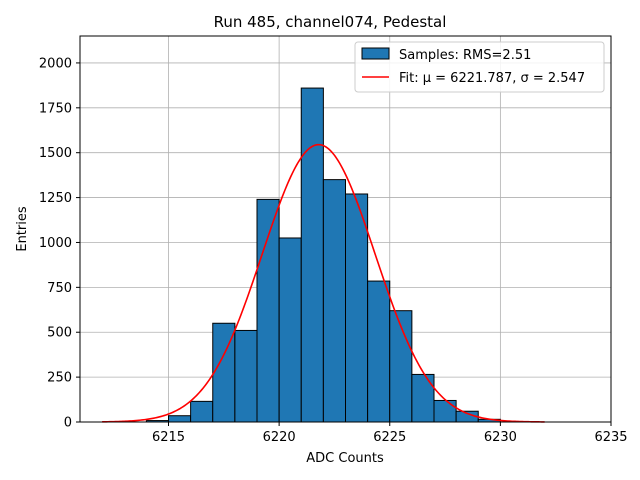 Image resolution: width=640 pixels, height=480 pixels. I want to click on x-axis-label: ADC Counts, so click(345, 458).